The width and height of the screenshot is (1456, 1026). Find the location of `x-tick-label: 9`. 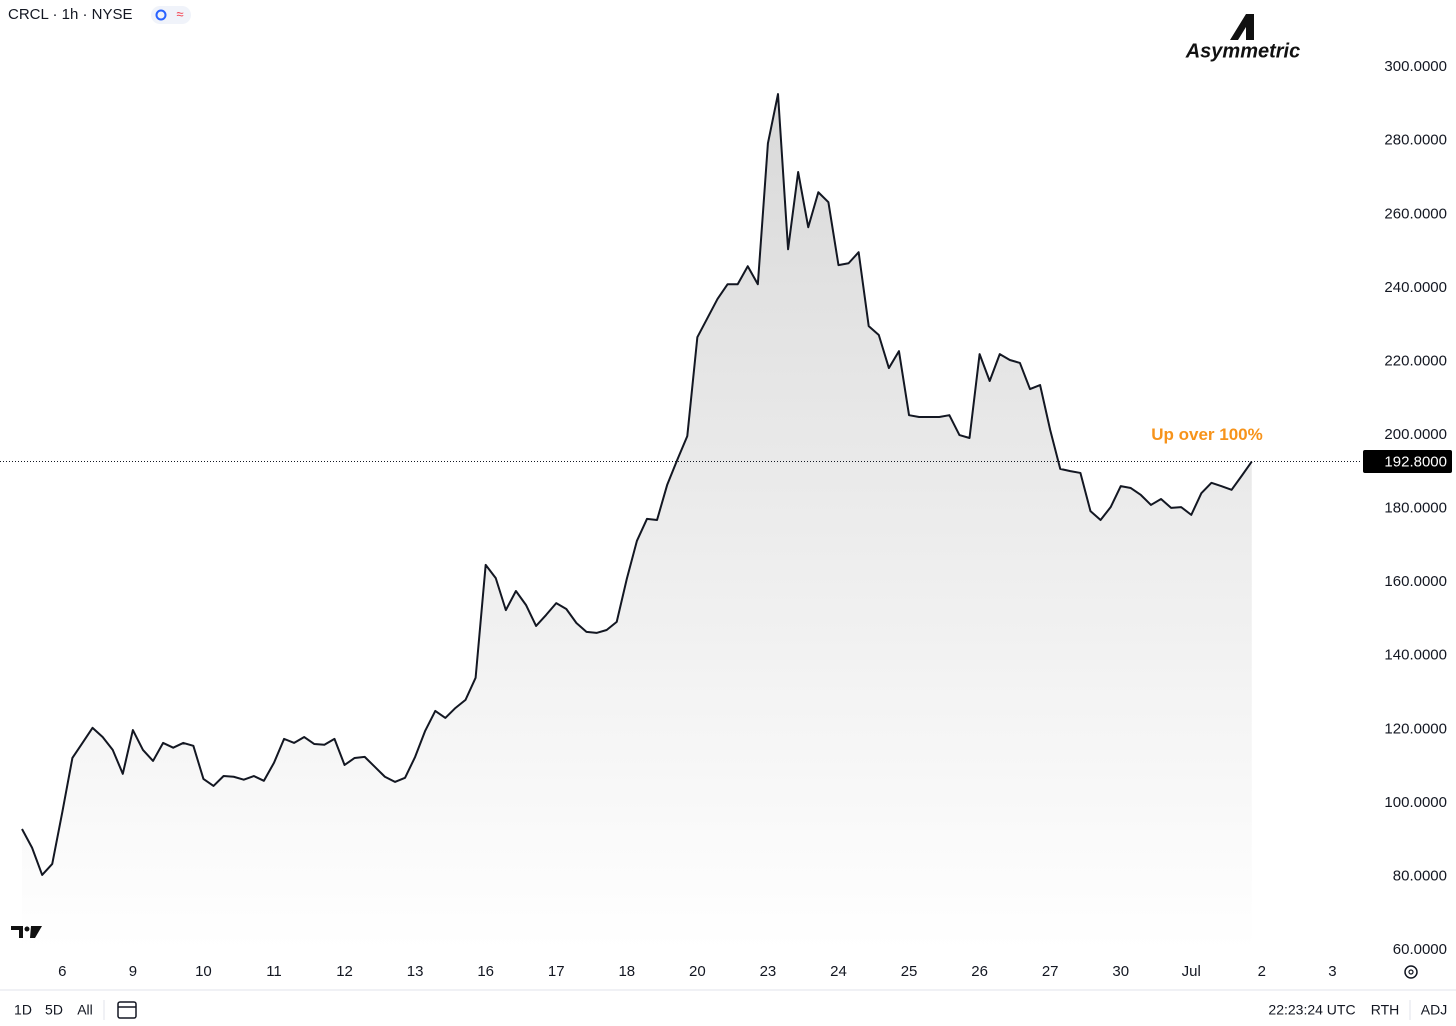

x-tick-label: 9 is located at coordinates (133, 971).